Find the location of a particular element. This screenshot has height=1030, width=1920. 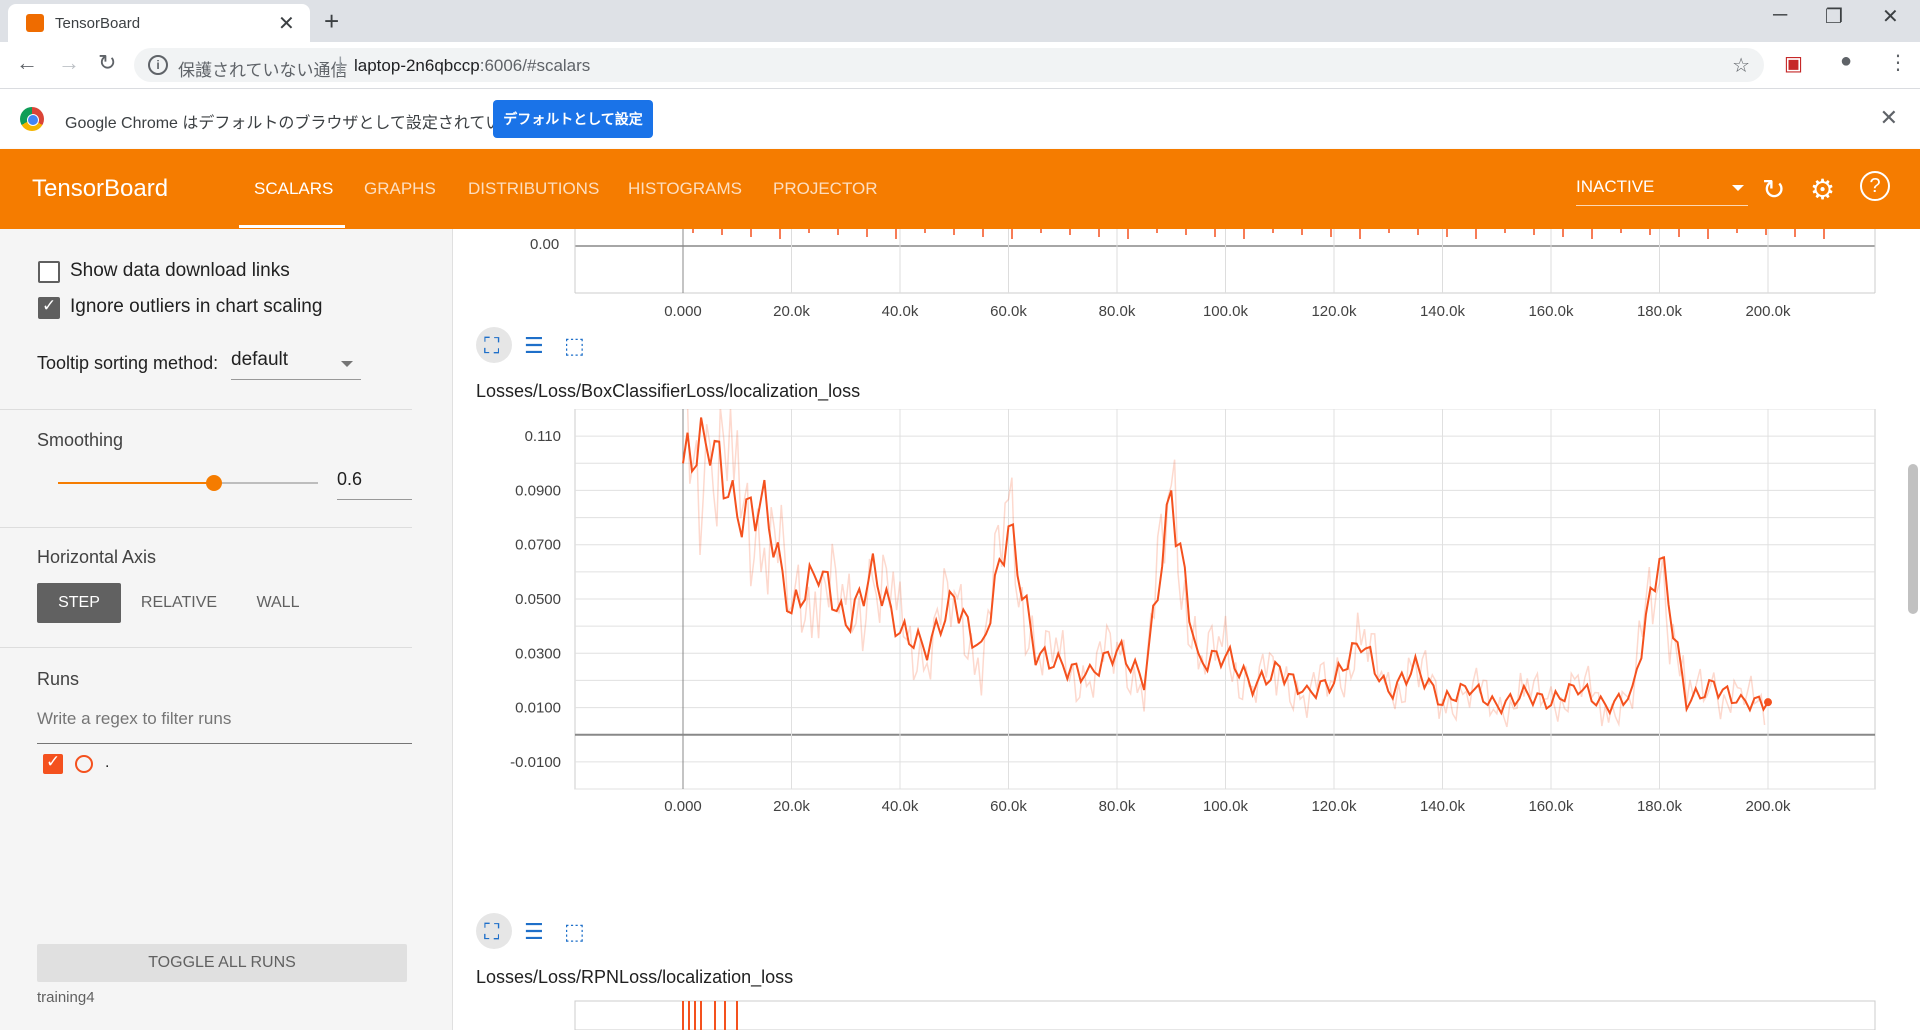

smoothing-slider is located at coordinates (188, 483).